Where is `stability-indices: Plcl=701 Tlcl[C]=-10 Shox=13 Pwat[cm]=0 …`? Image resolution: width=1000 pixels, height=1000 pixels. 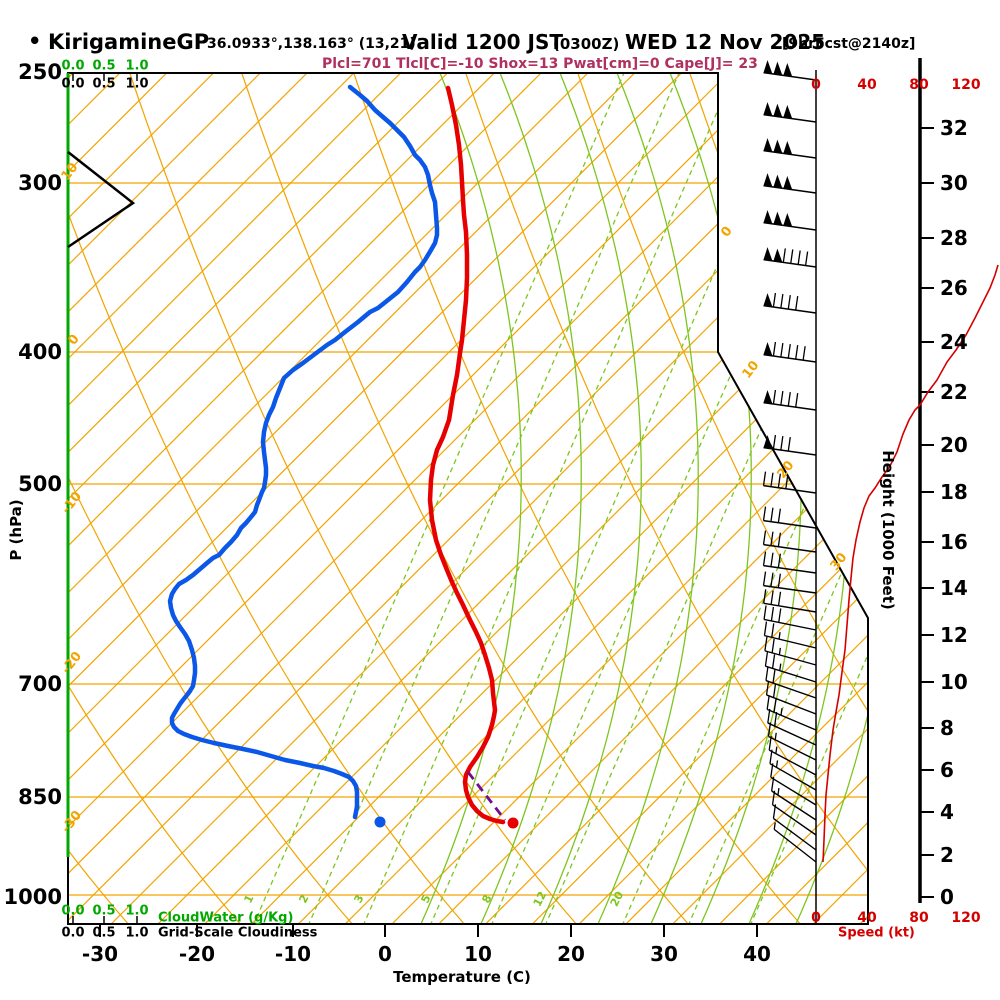 stability-indices: Plcl=701 Tlcl[C]=-10 Shox=13 Pwat[cm]=0 … is located at coordinates (540, 64).